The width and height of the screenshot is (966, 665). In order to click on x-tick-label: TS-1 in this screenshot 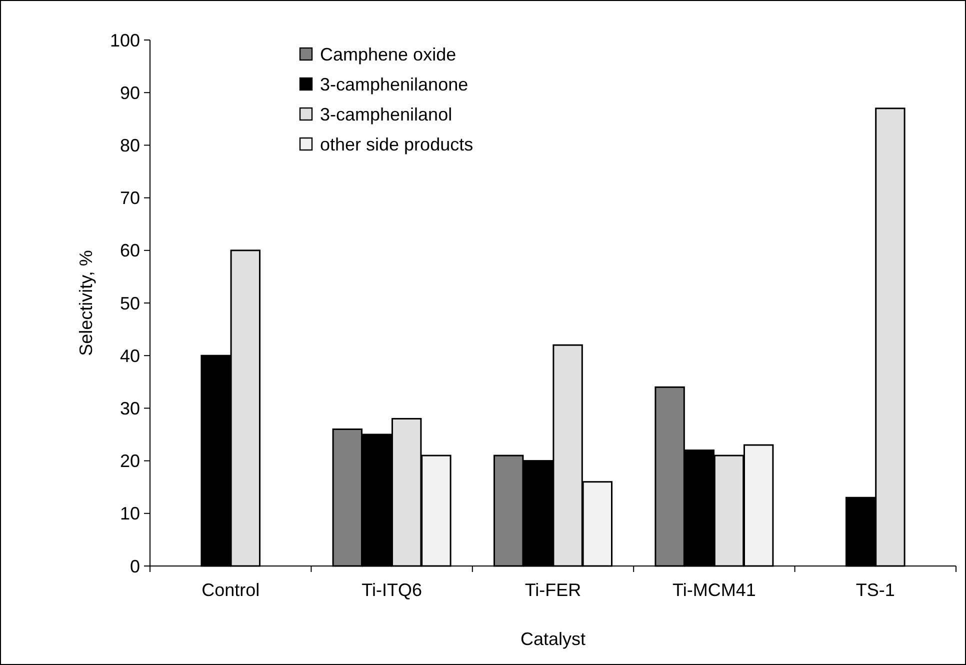, I will do `click(875, 590)`.